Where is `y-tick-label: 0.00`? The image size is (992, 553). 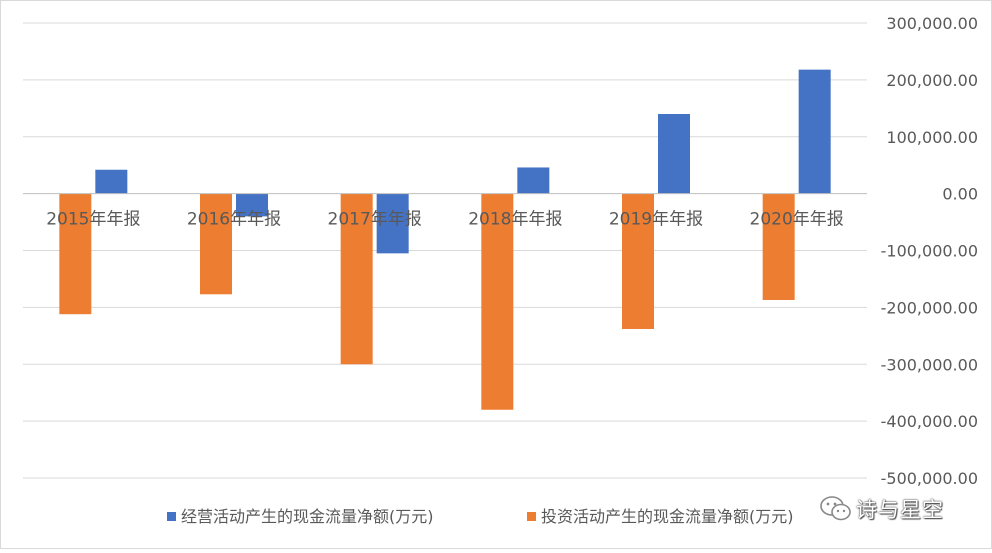 y-tick-label: 0.00 is located at coordinates (960, 194).